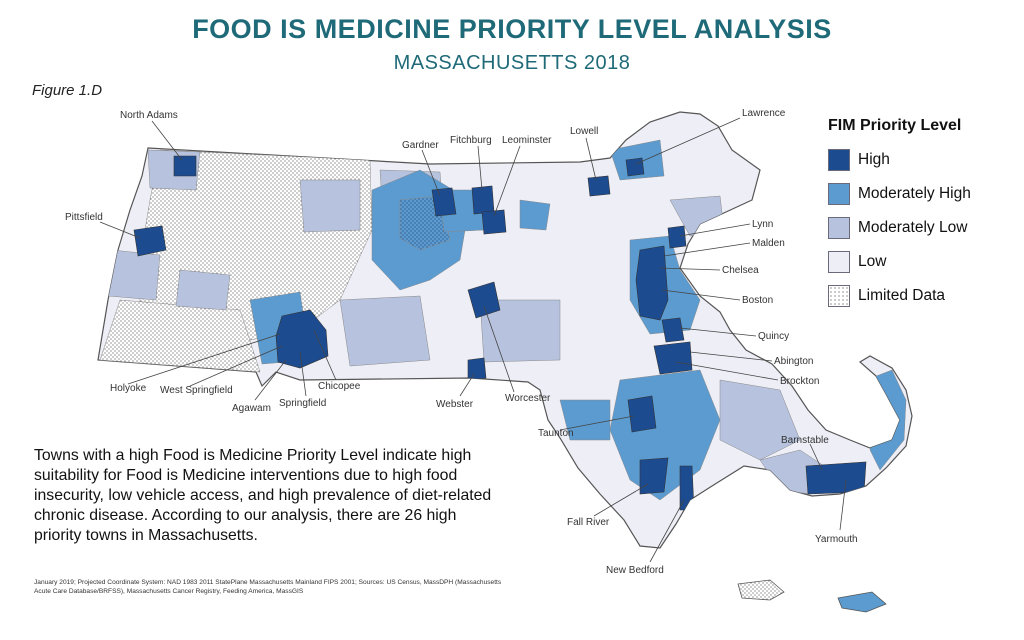 This screenshot has width=1024, height=640. I want to click on leader-yarmouth, so click(843, 505).